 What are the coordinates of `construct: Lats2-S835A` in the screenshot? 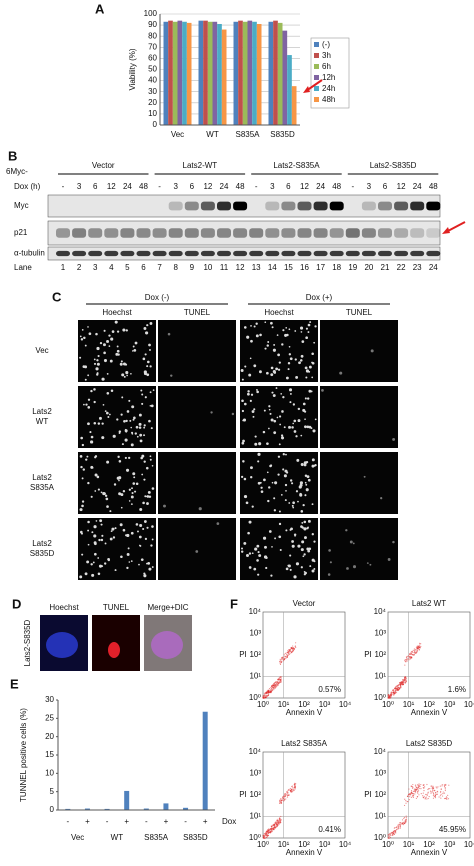 It's located at (296, 165).